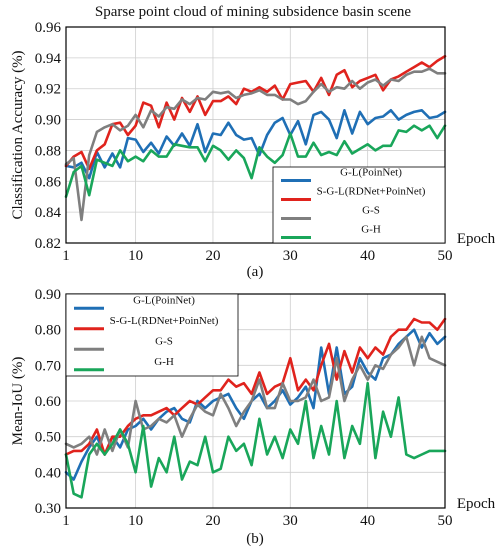  I want to click on chart-b-xtick-label: 40, so click(367, 521).